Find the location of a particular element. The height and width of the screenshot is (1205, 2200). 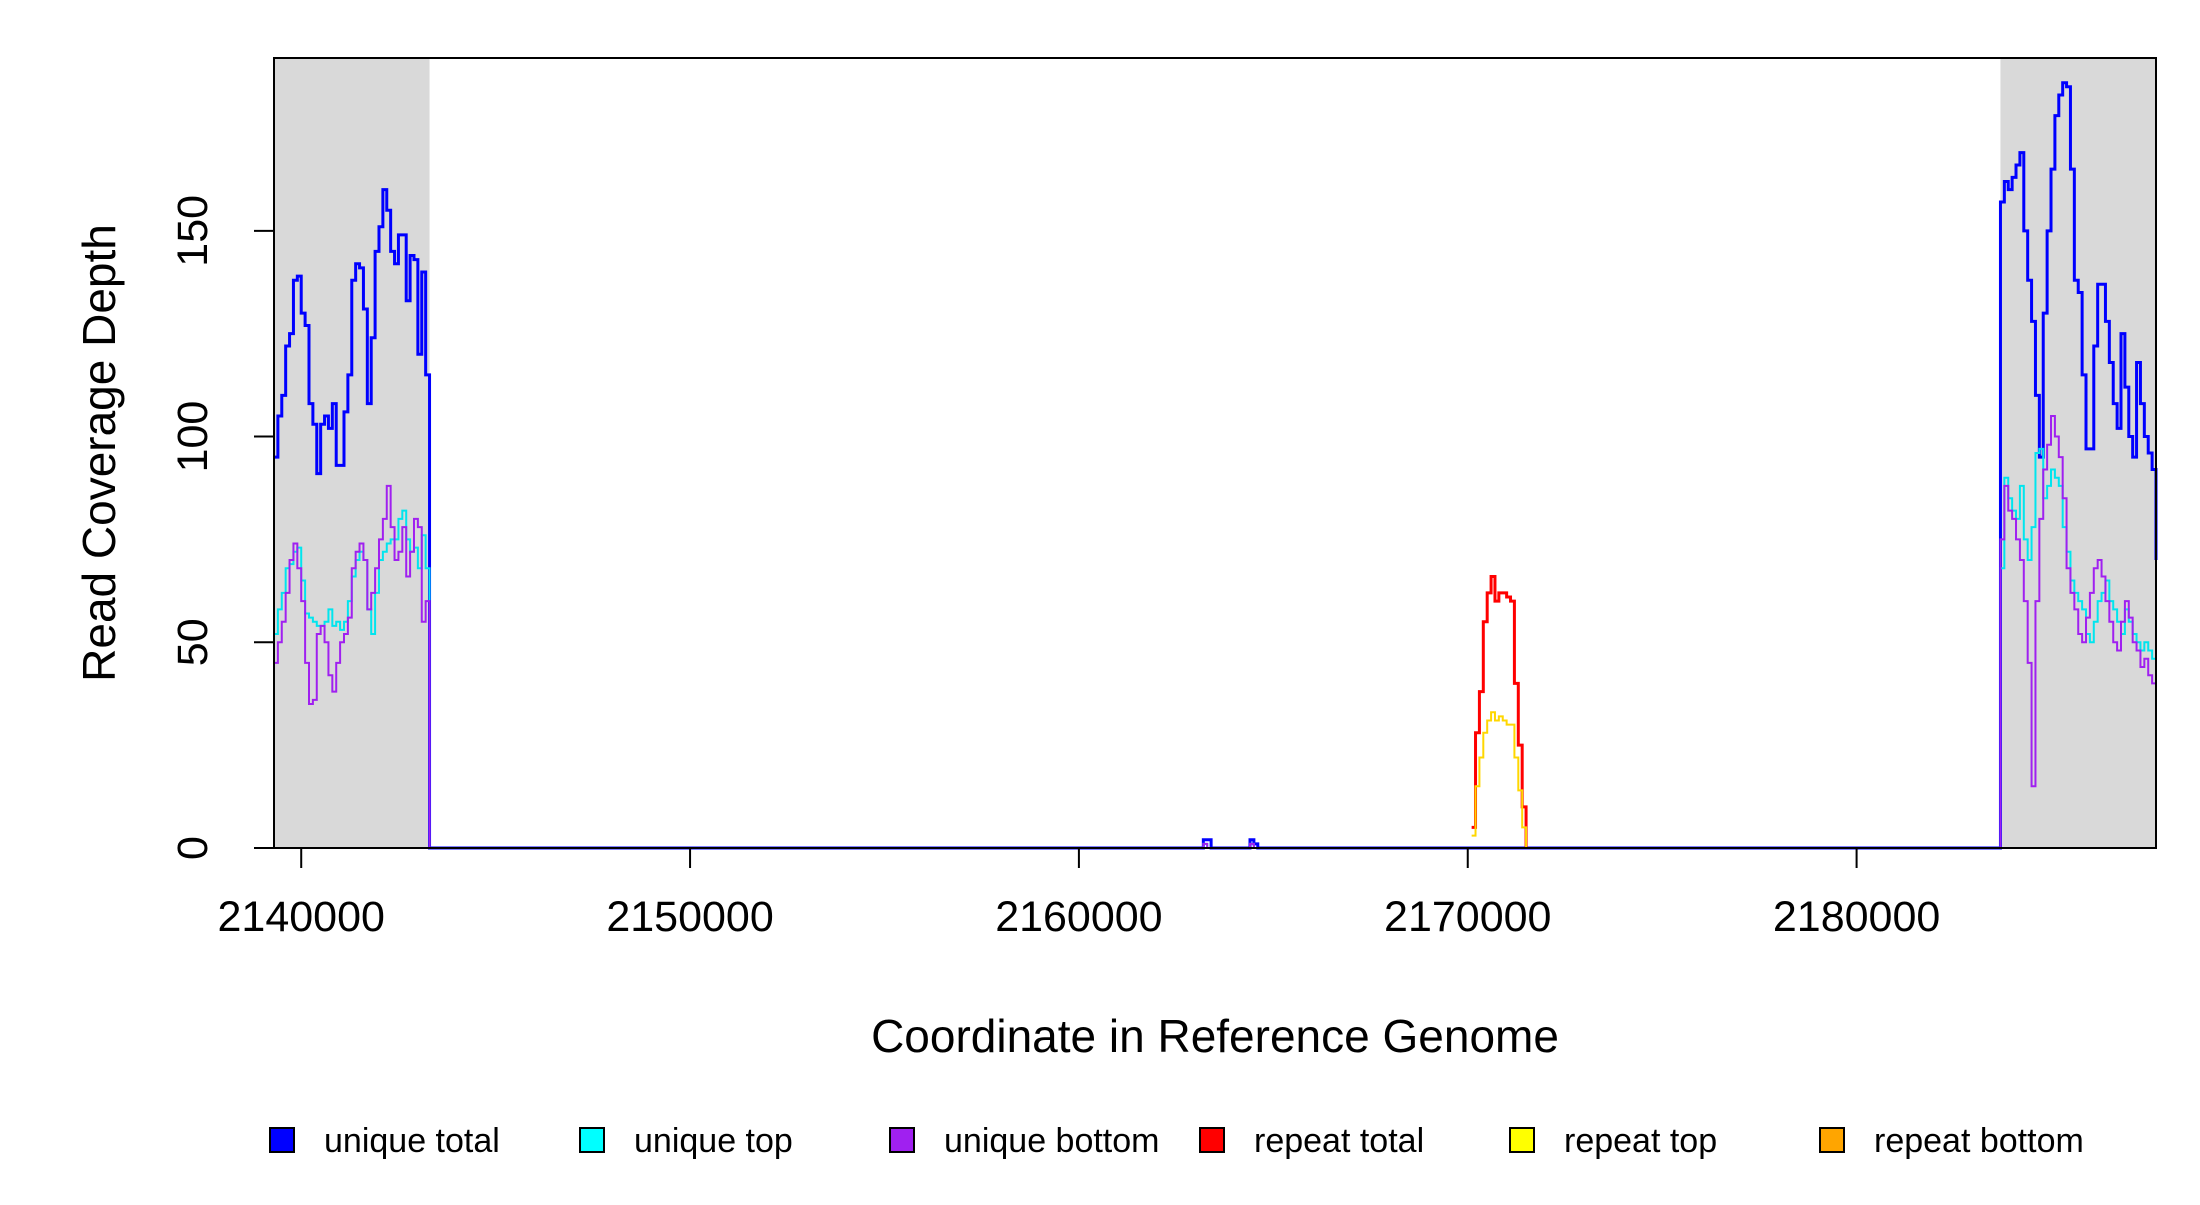

x-axis-title: Coordinate in Reference Genome is located at coordinates (1215, 1036).